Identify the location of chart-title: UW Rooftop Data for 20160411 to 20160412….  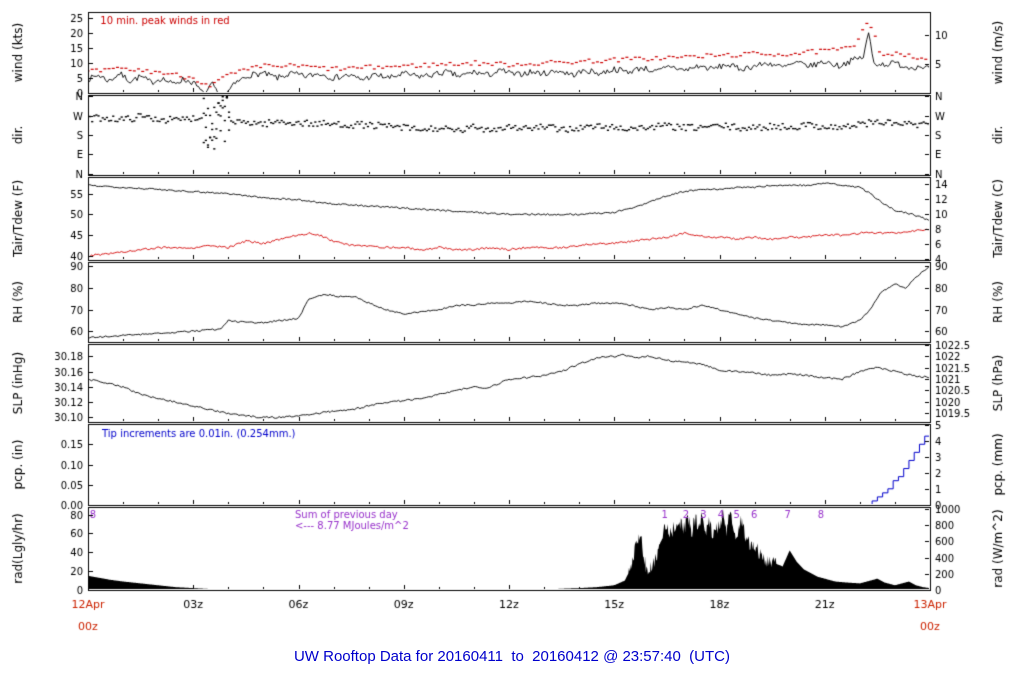
(512, 656).